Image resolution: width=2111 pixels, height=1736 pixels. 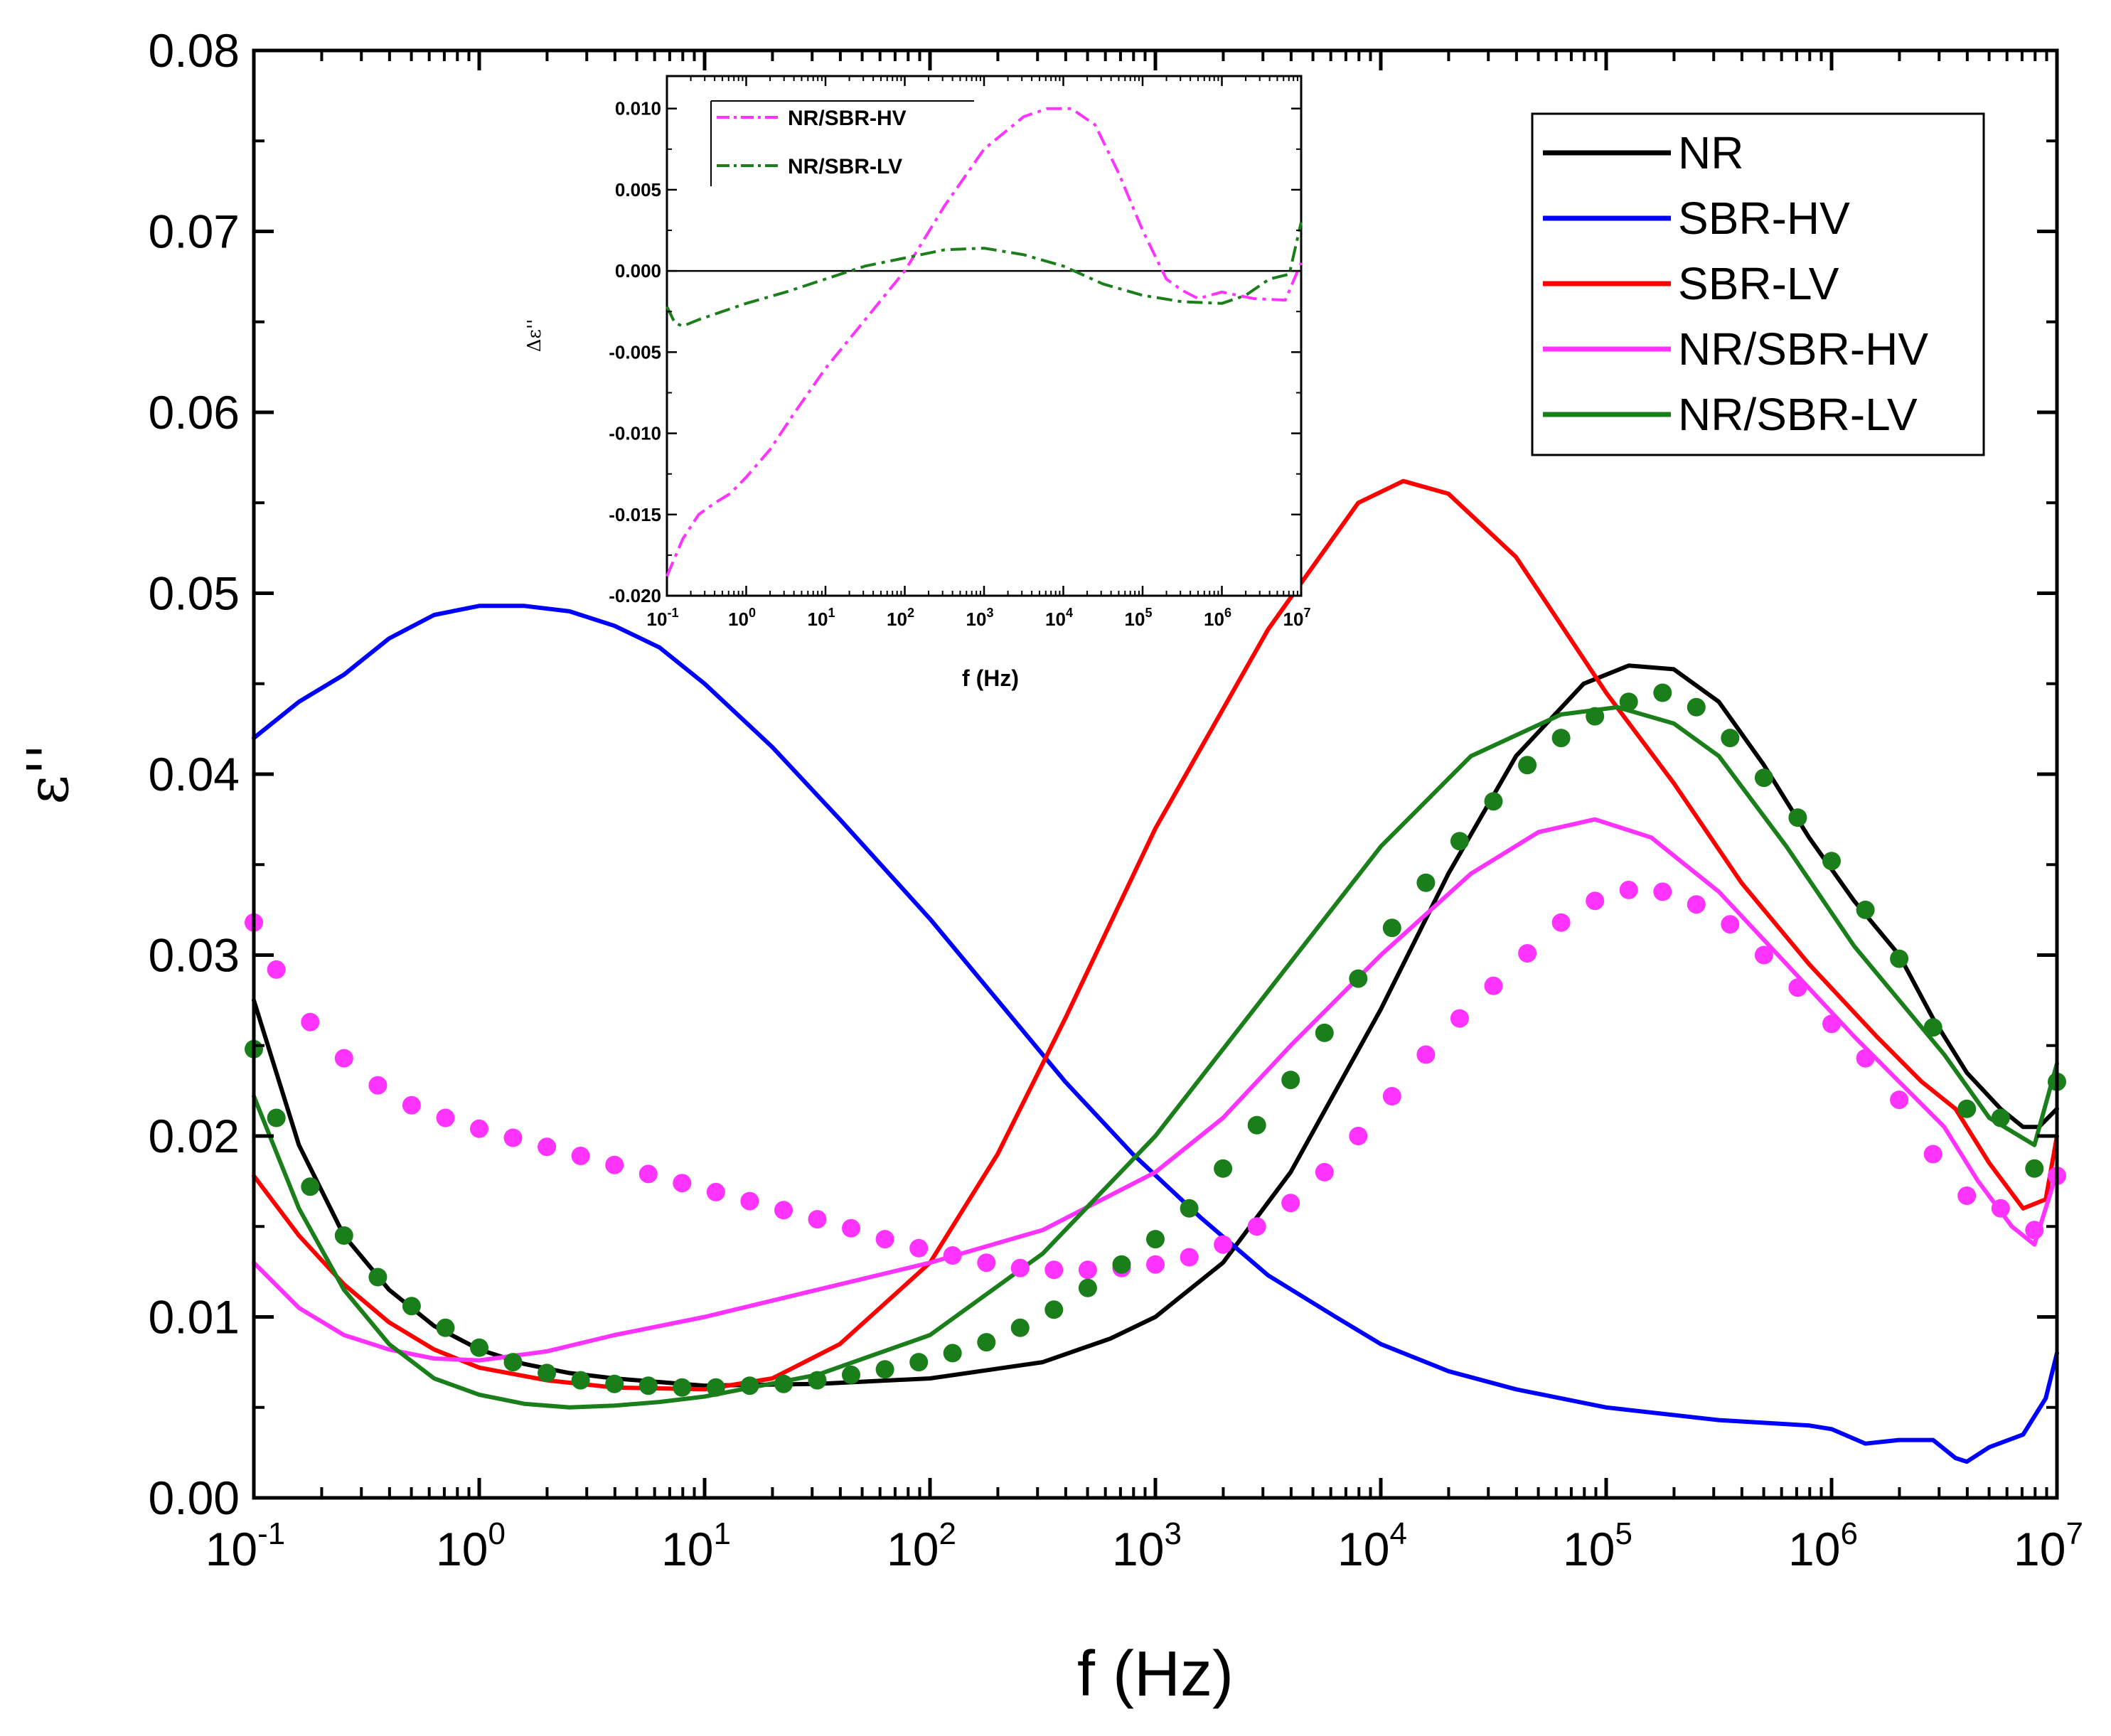 What do you see at coordinates (831, 613) in the screenshot?
I see `inset-x-tick-label-exponent: 1` at bounding box center [831, 613].